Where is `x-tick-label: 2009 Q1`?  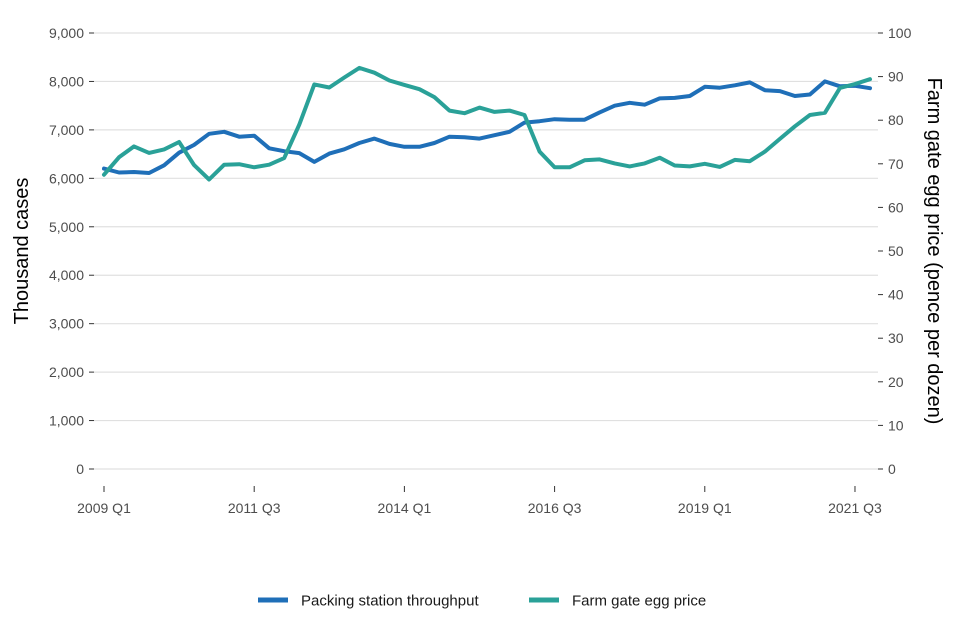 x-tick-label: 2009 Q1 is located at coordinates (104, 508).